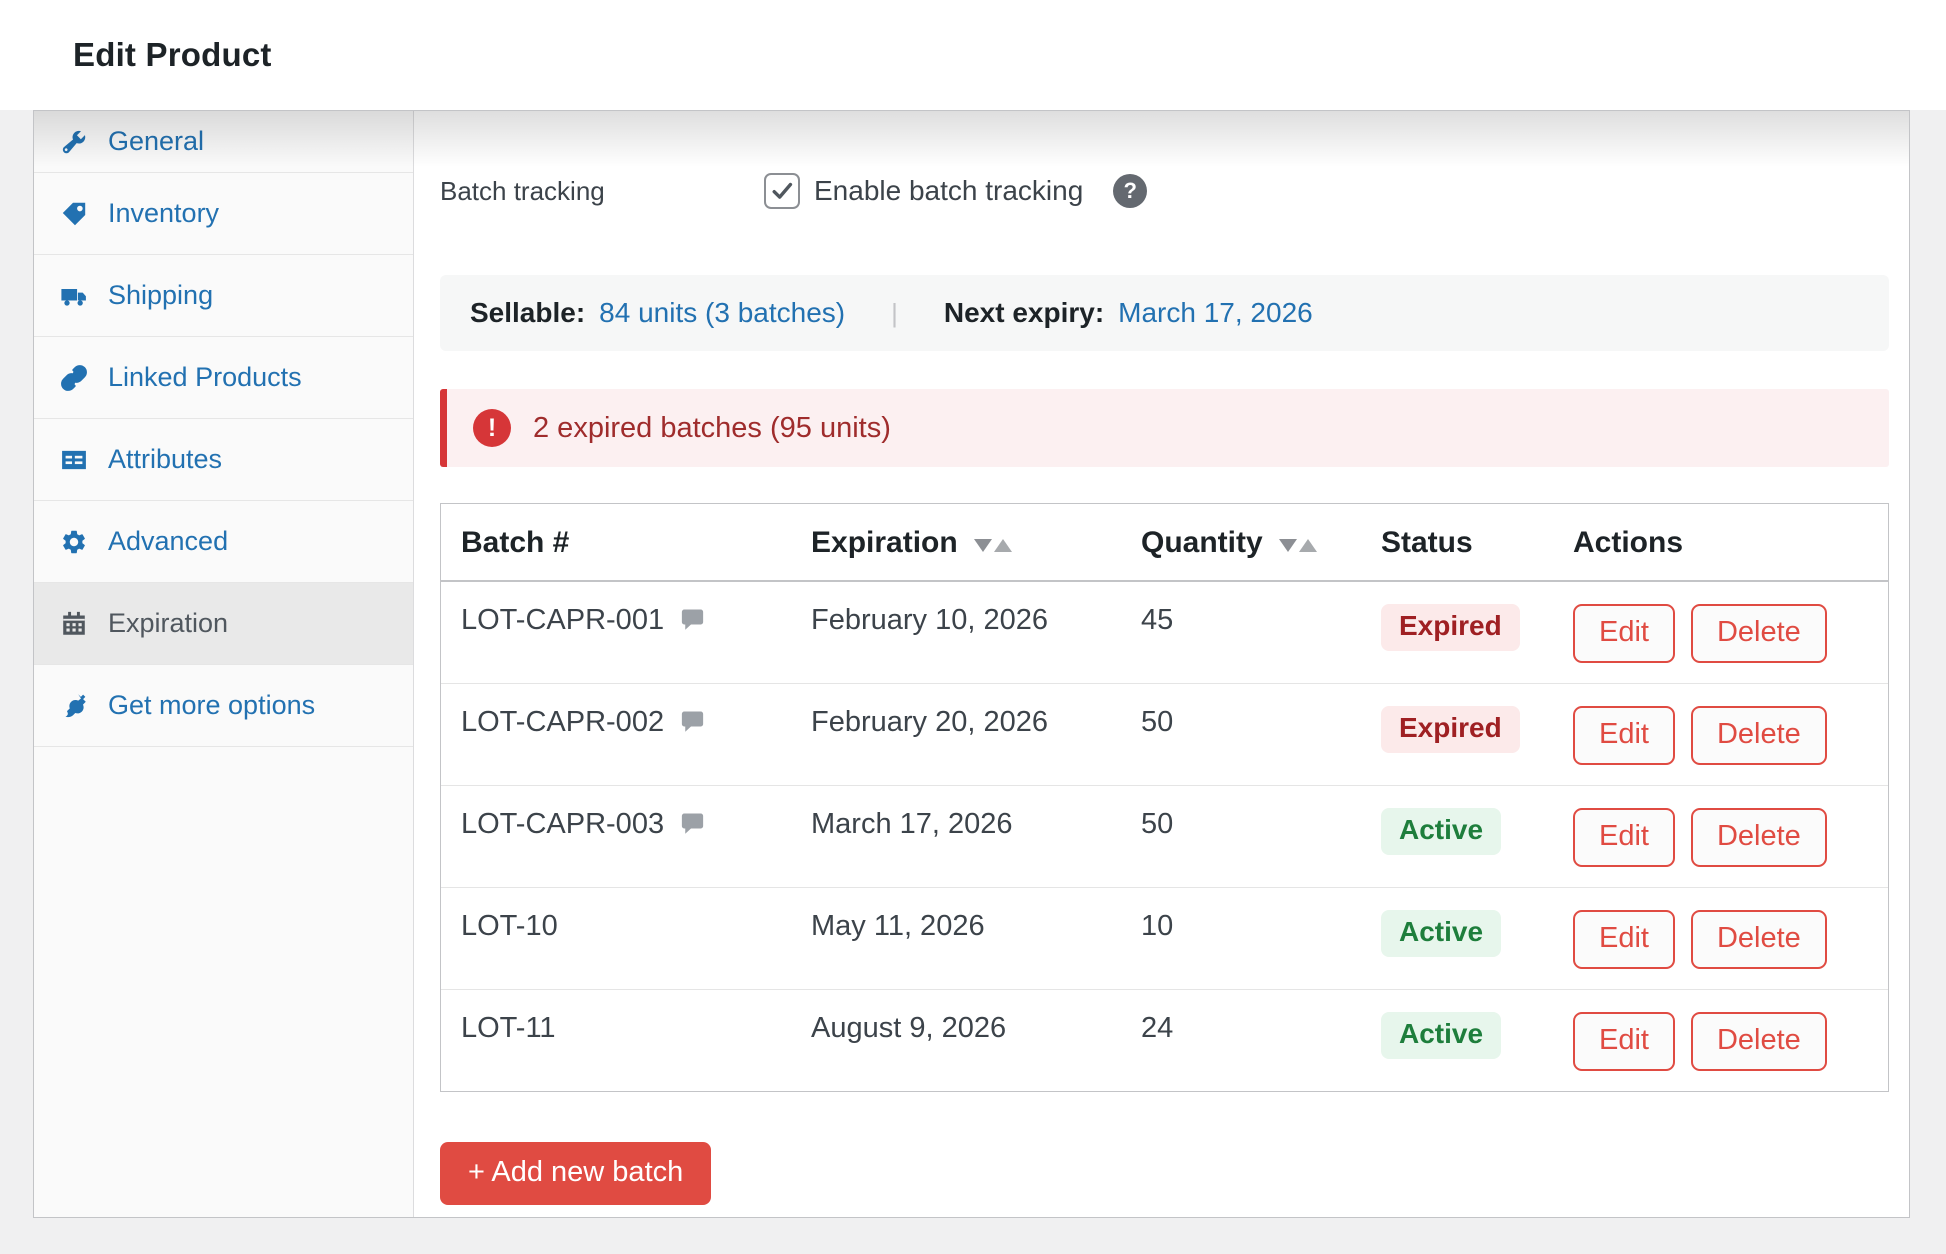 The height and width of the screenshot is (1254, 1946). What do you see at coordinates (1164, 938) in the screenshot?
I see `batch-row: LOT-10 May 11, 2026 10 Active Edit Delete` at bounding box center [1164, 938].